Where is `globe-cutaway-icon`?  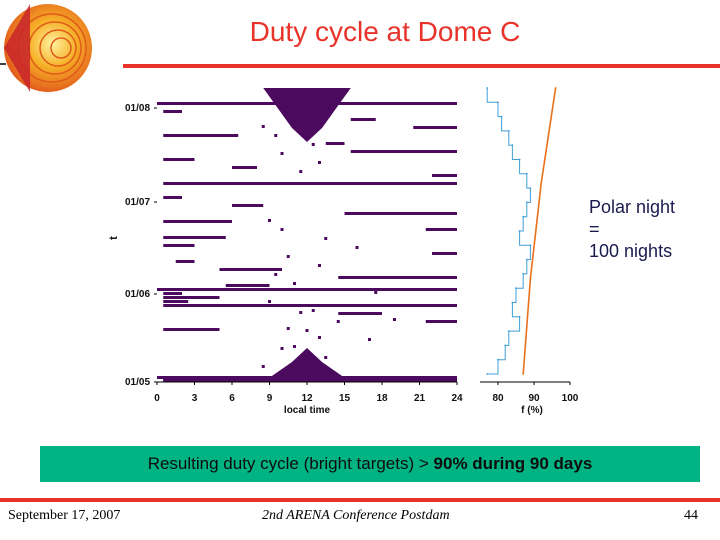 globe-cutaway-icon is located at coordinates (46, 48).